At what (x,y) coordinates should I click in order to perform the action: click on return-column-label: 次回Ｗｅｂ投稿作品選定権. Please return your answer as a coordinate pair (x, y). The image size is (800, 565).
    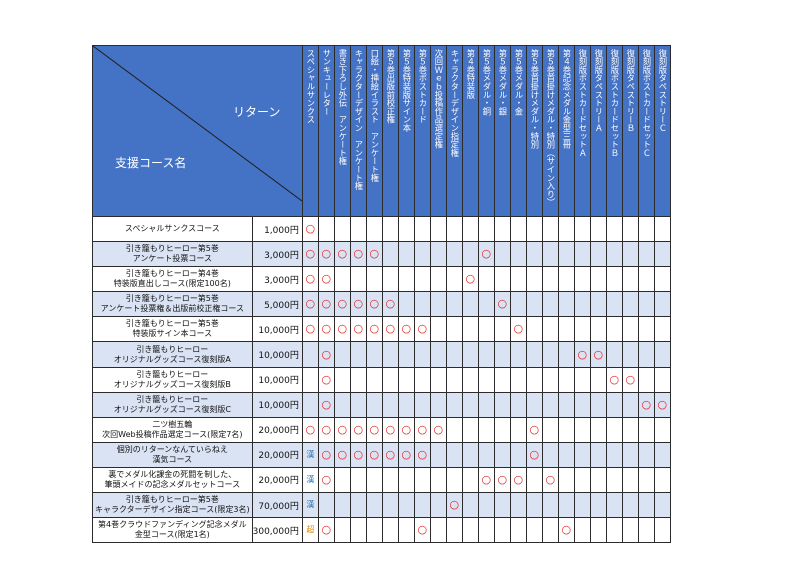
    Looking at the image, I should click on (438, 99).